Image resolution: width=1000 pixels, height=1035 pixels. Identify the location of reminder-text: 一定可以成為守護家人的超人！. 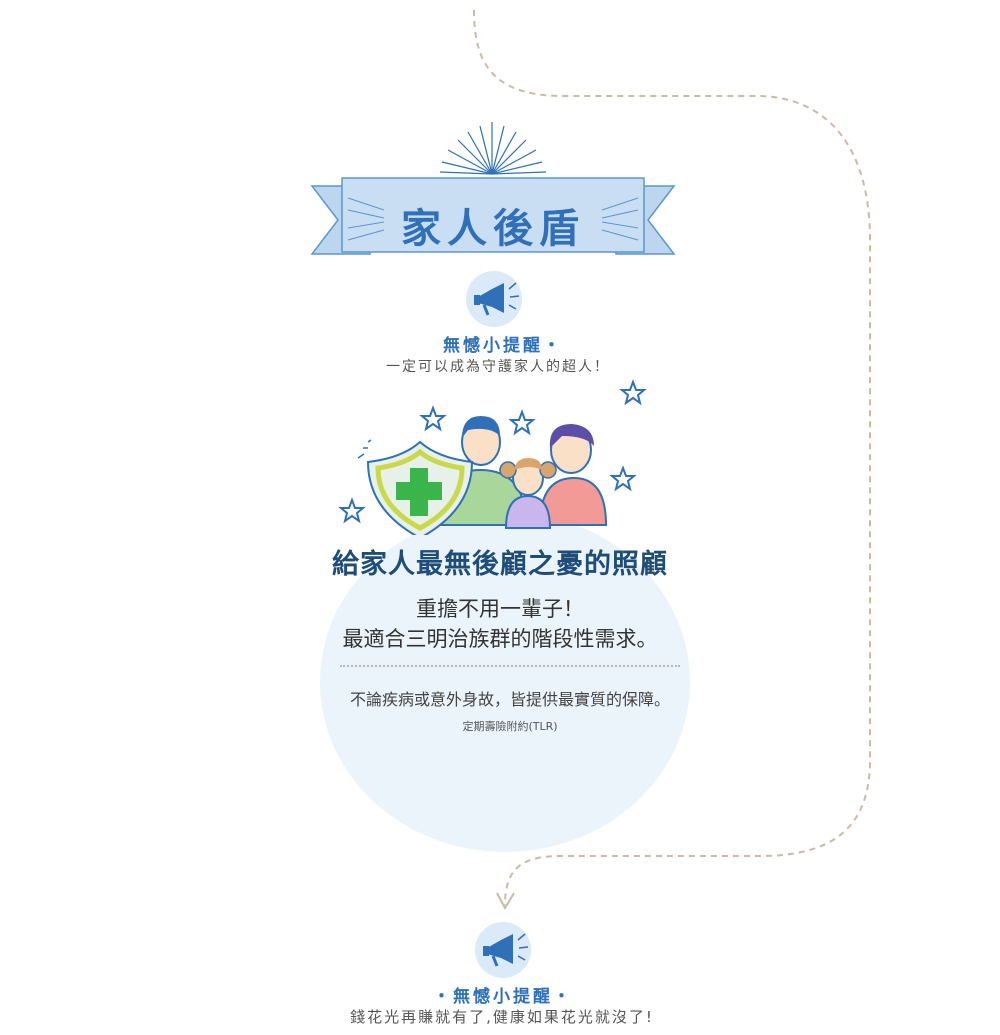
(498, 367).